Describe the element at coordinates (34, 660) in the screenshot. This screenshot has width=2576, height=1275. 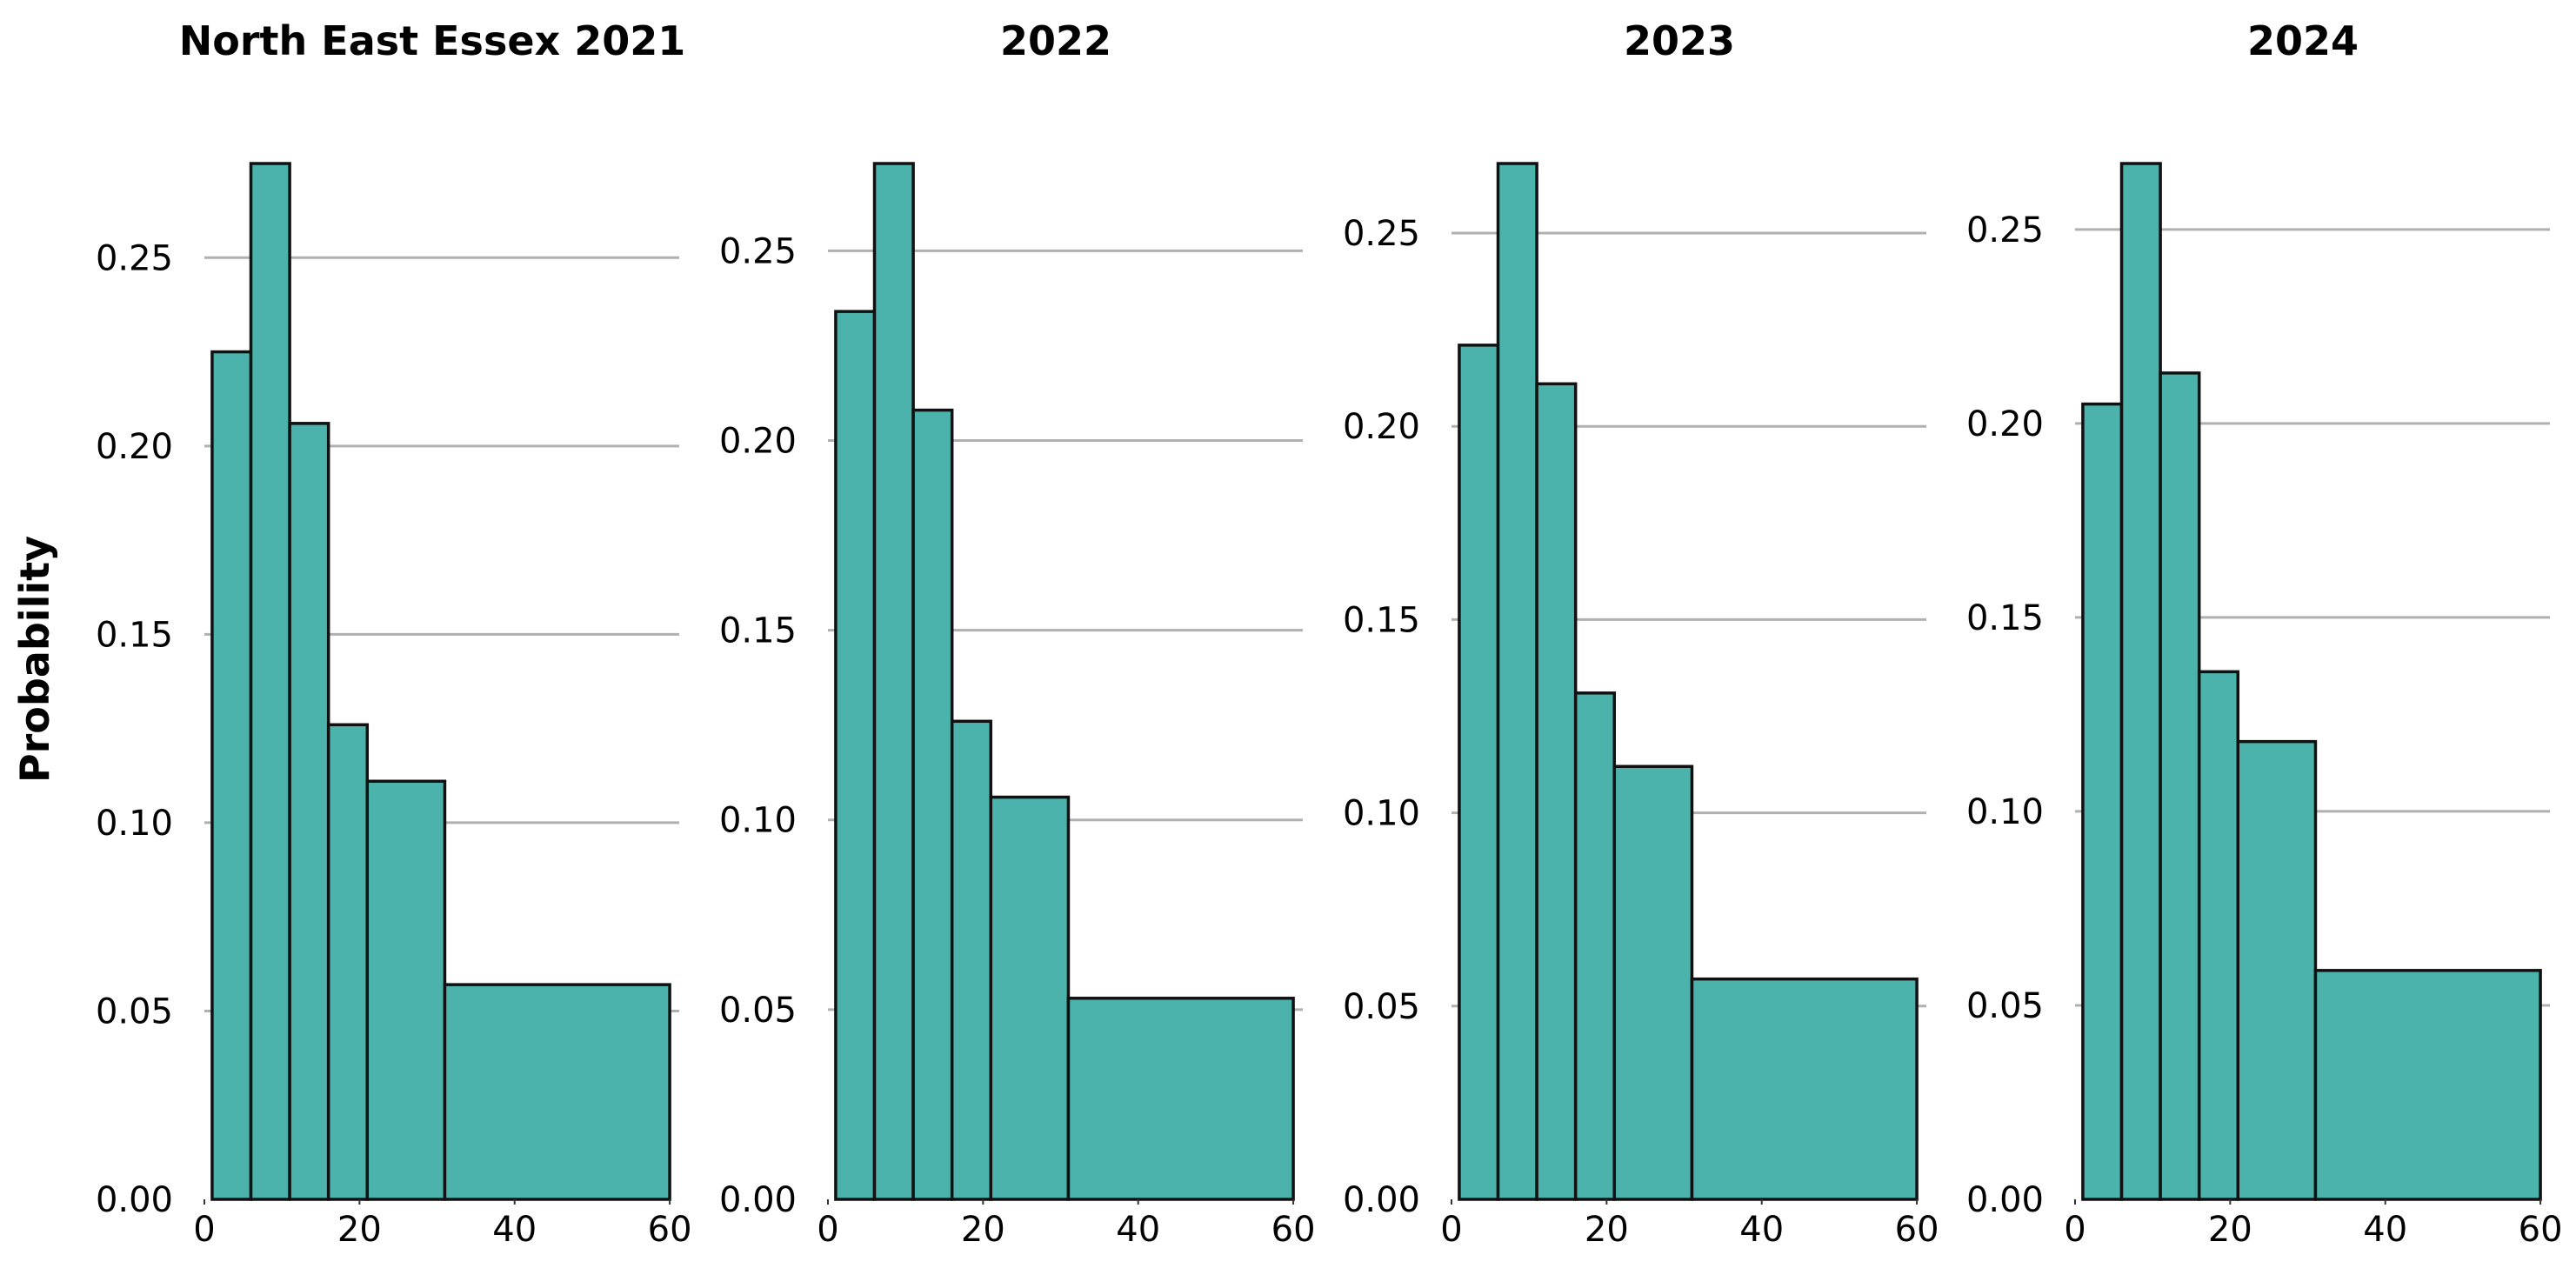
I see `y-axis-label: Probability` at that location.